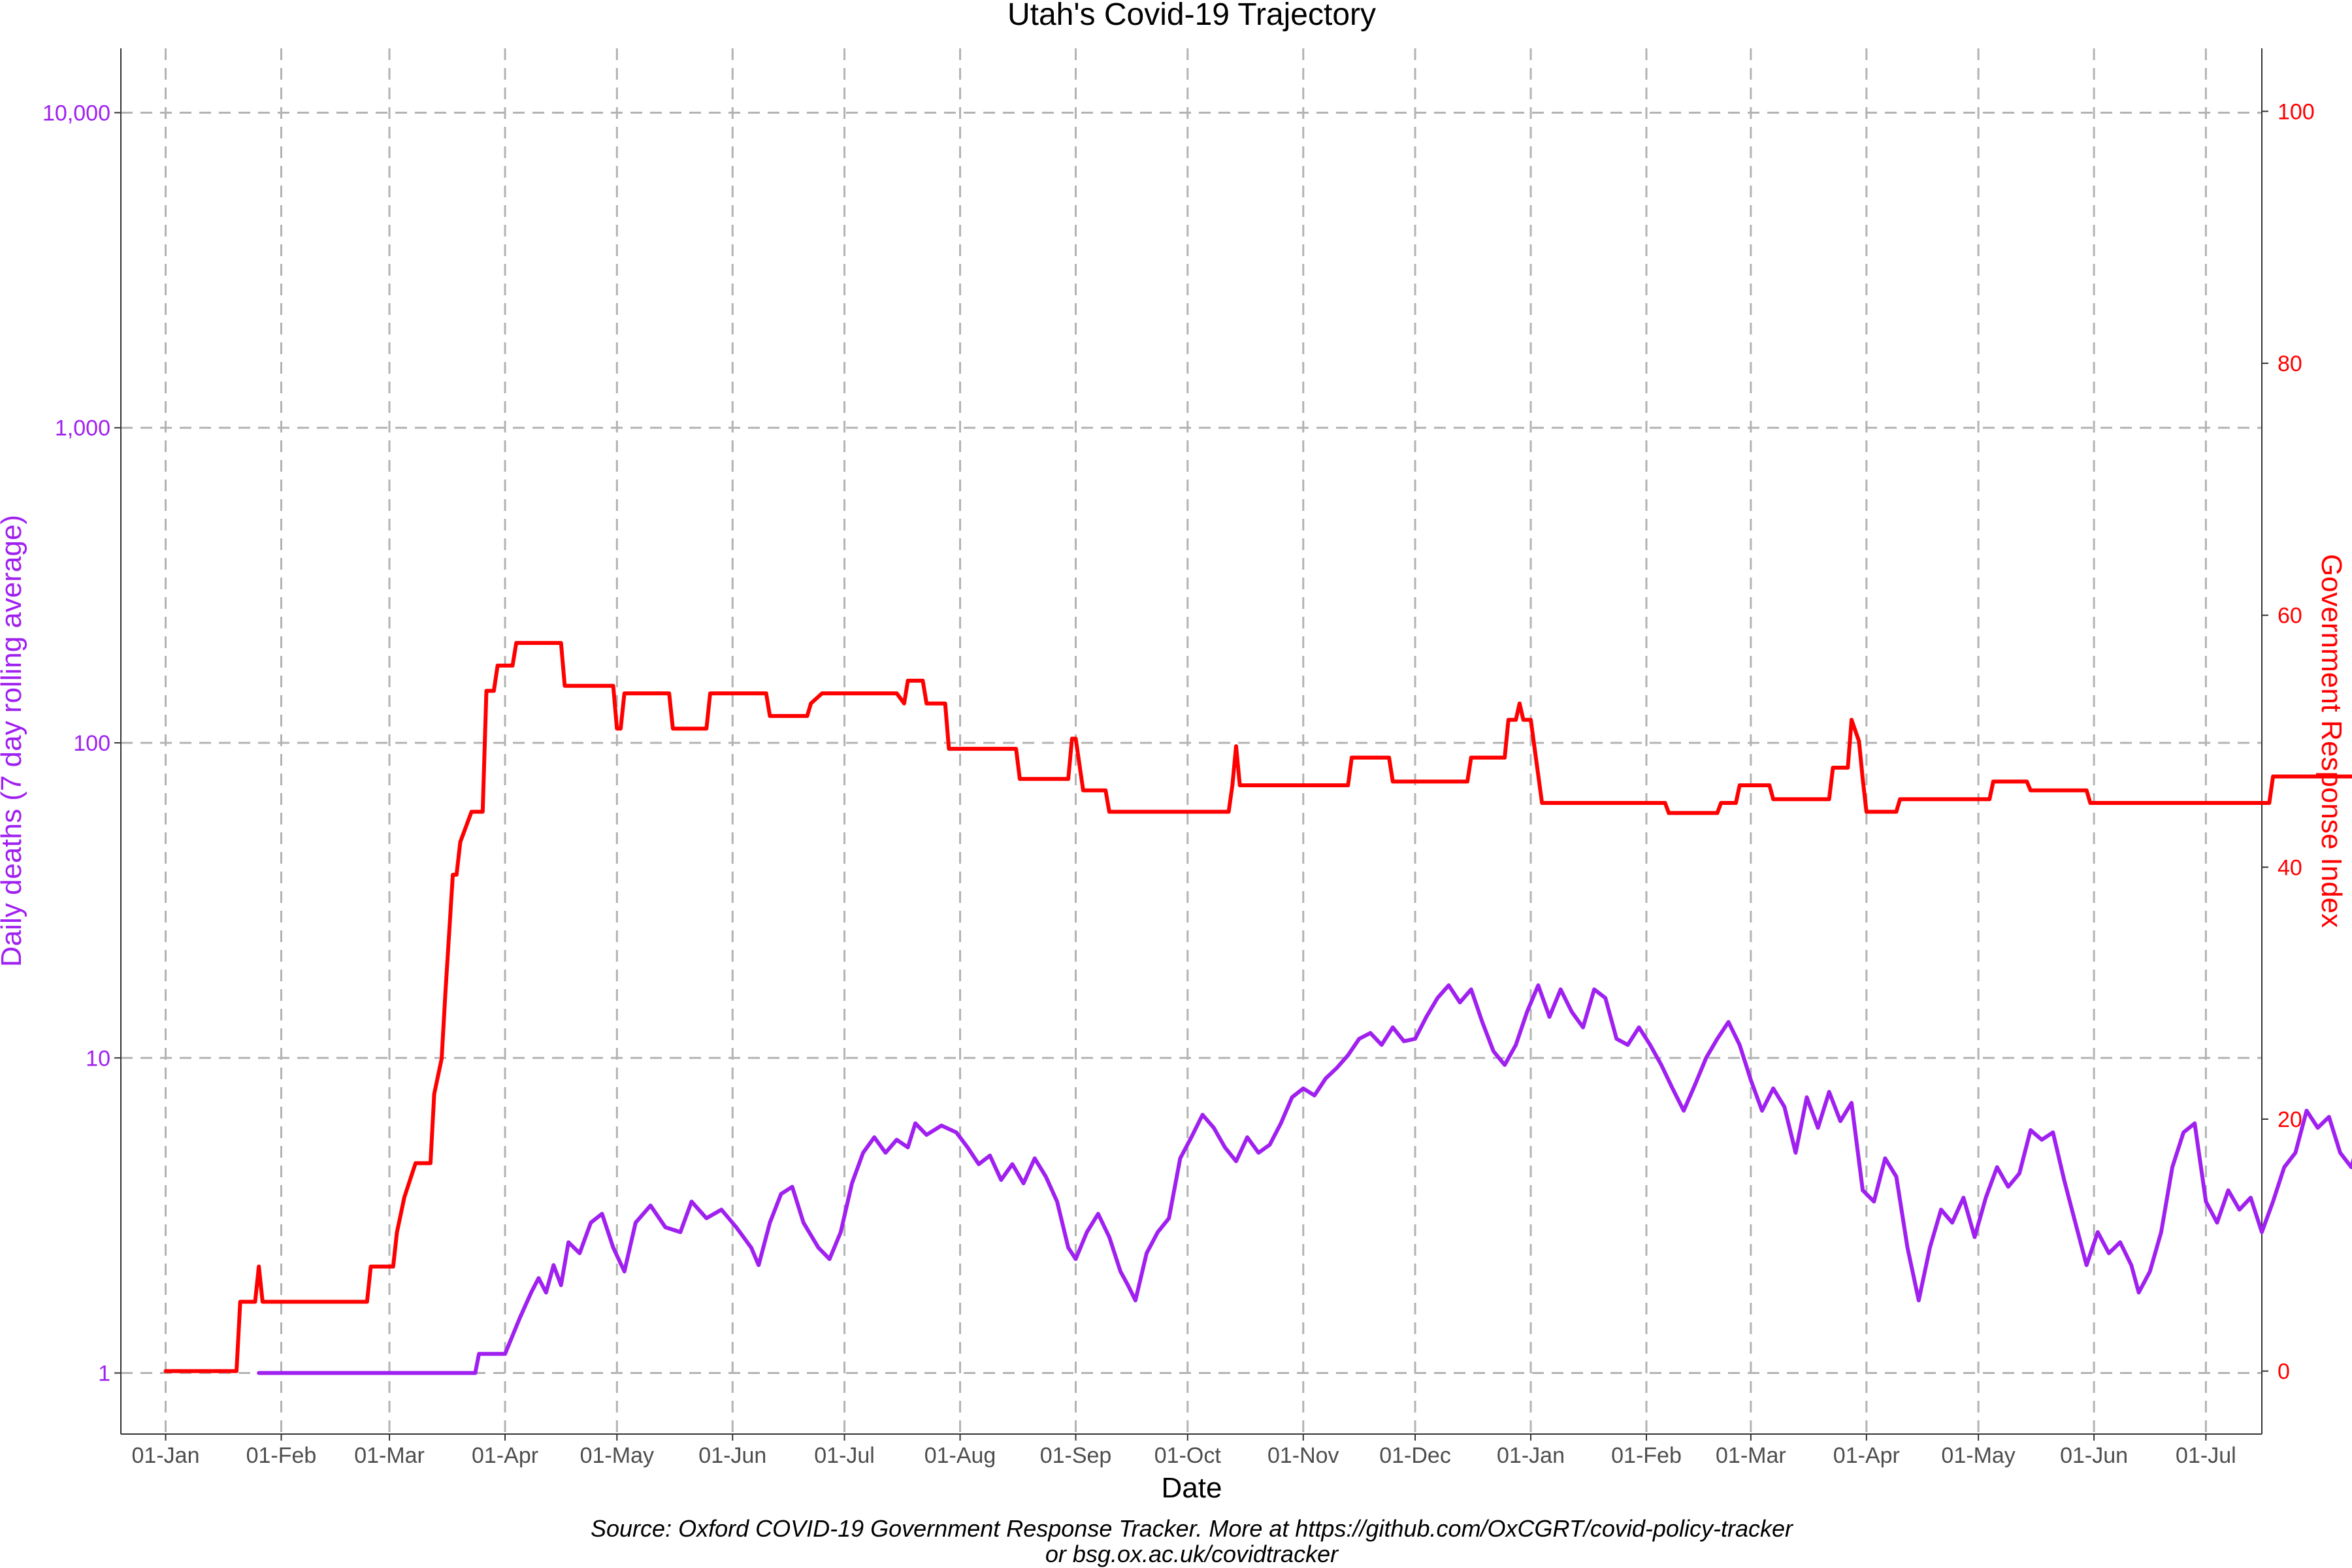 The height and width of the screenshot is (1568, 2352). What do you see at coordinates (98, 1058) in the screenshot?
I see `left-tick-label: 10` at bounding box center [98, 1058].